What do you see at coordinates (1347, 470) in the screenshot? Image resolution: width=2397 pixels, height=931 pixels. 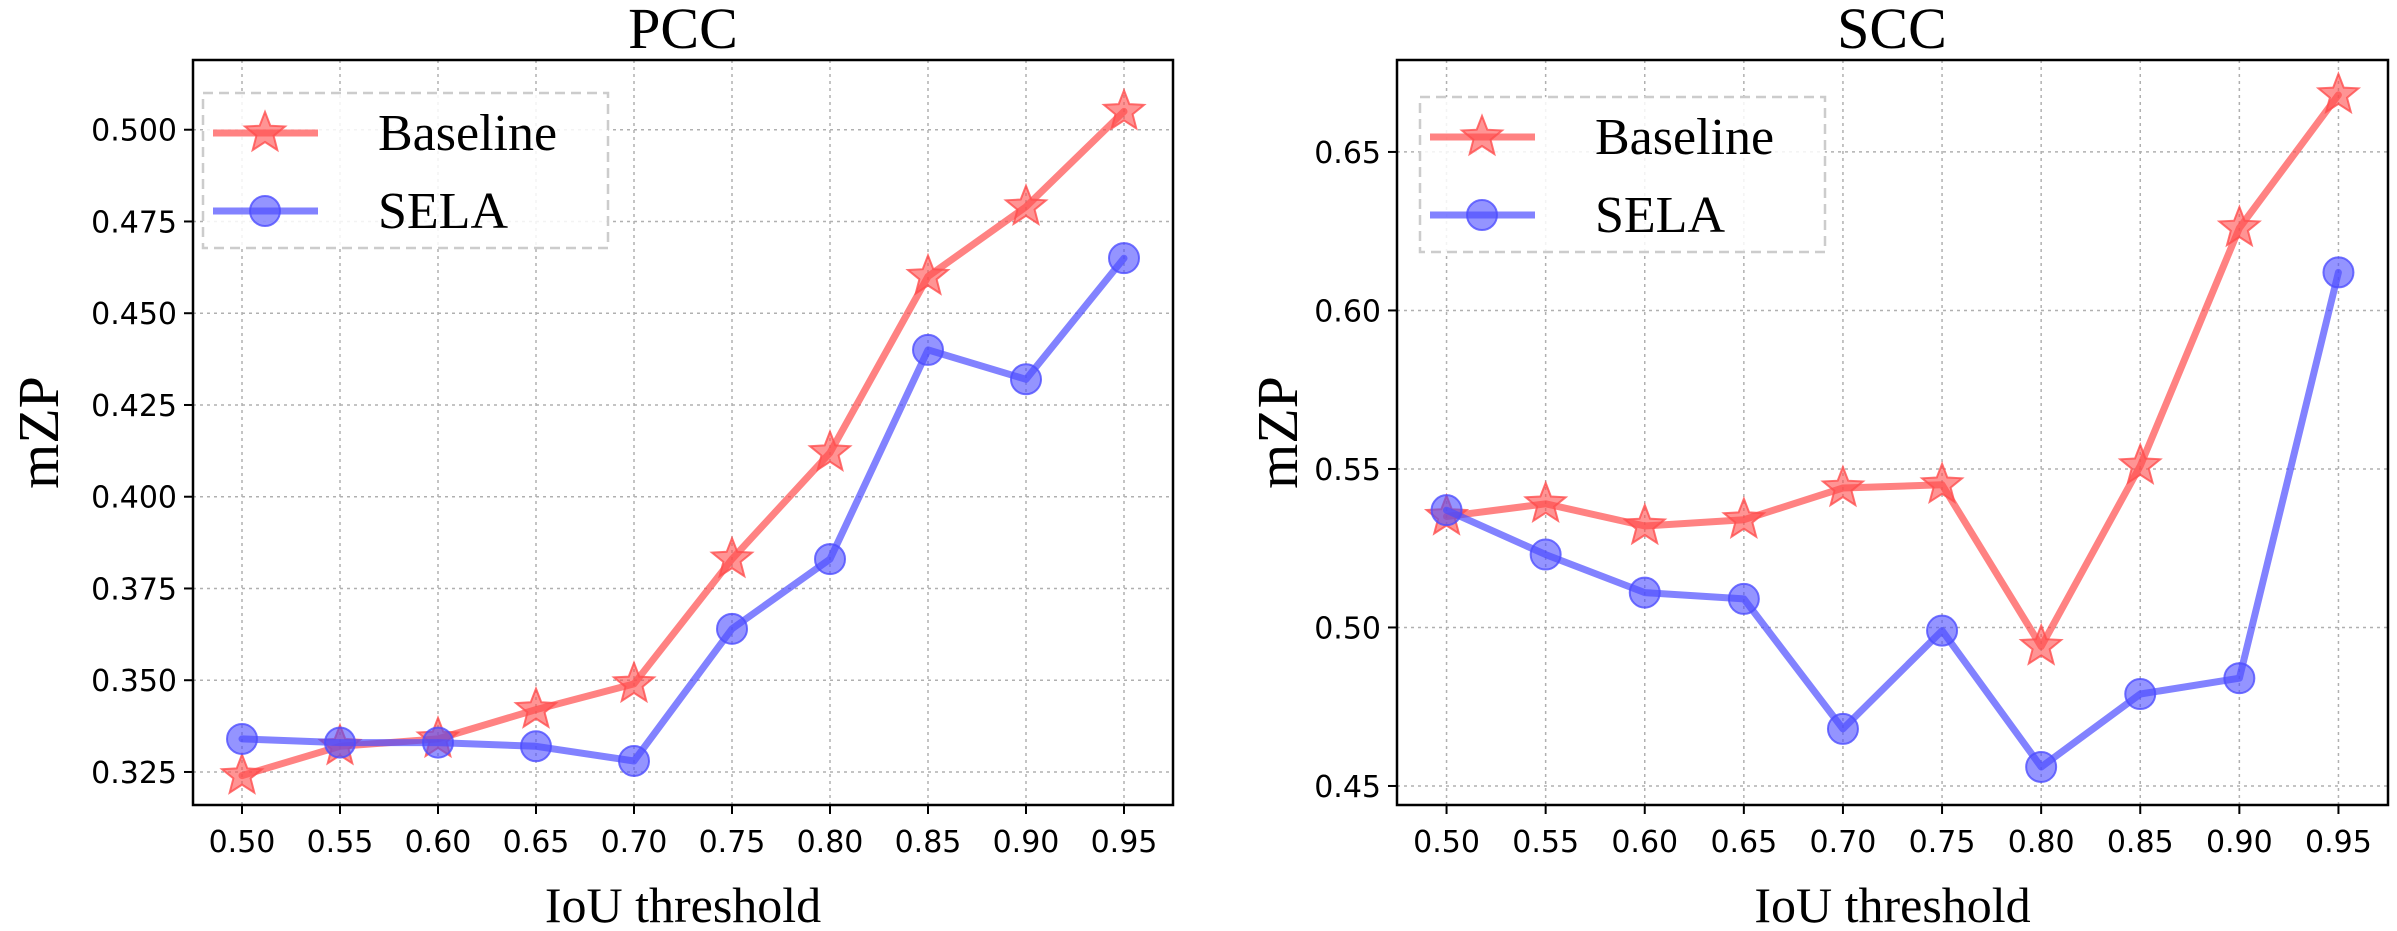 I see `y-tick-label: 0.55` at bounding box center [1347, 470].